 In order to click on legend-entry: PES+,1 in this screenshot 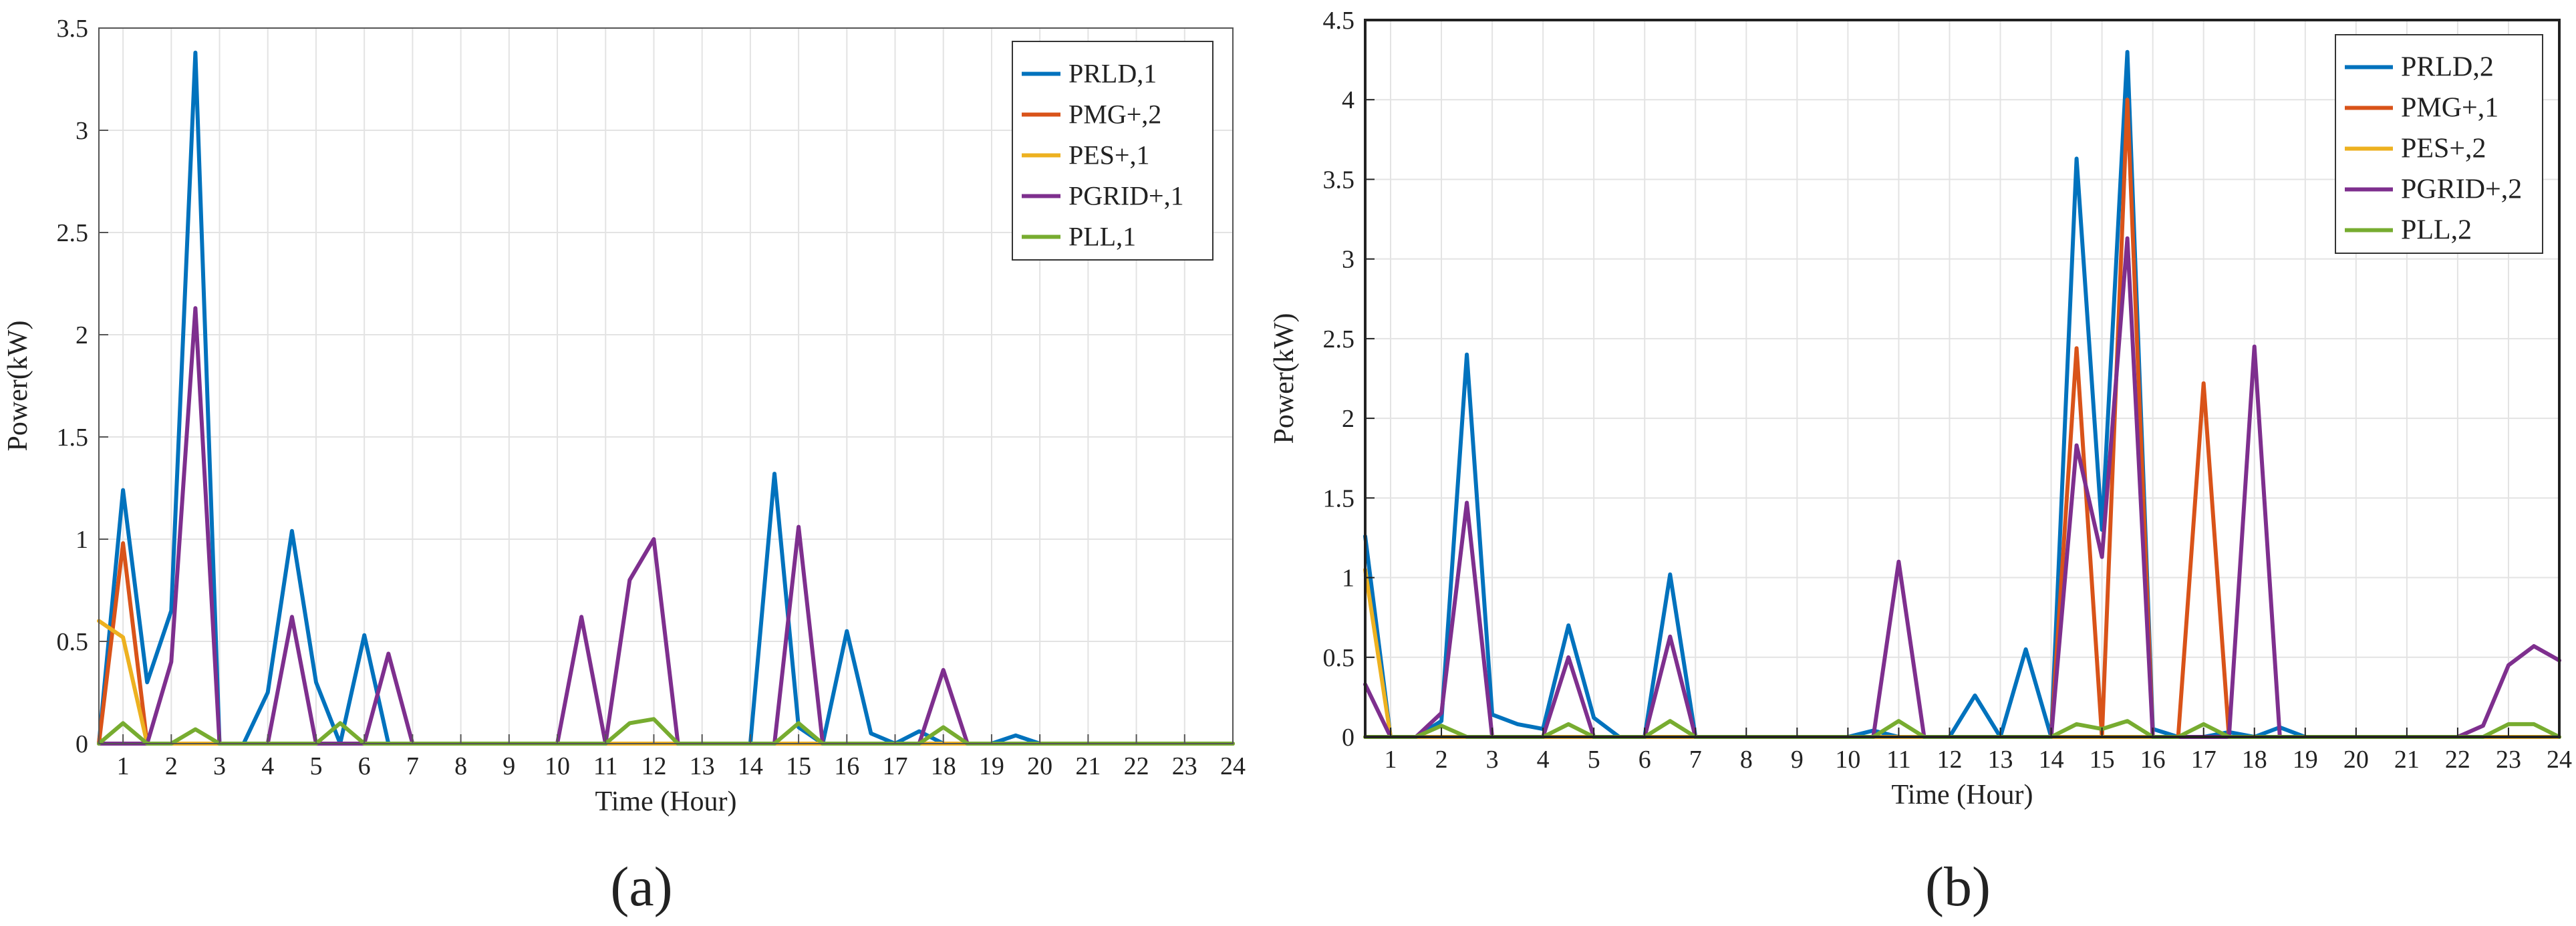, I will do `click(1108, 155)`.